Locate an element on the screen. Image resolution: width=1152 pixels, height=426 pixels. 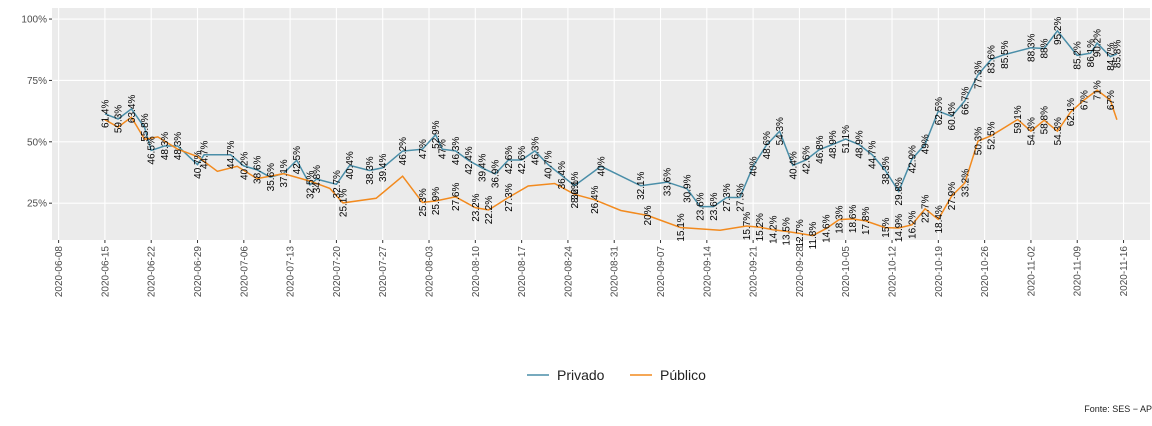
value-label: 25.3% is located at coordinates (423, 202).